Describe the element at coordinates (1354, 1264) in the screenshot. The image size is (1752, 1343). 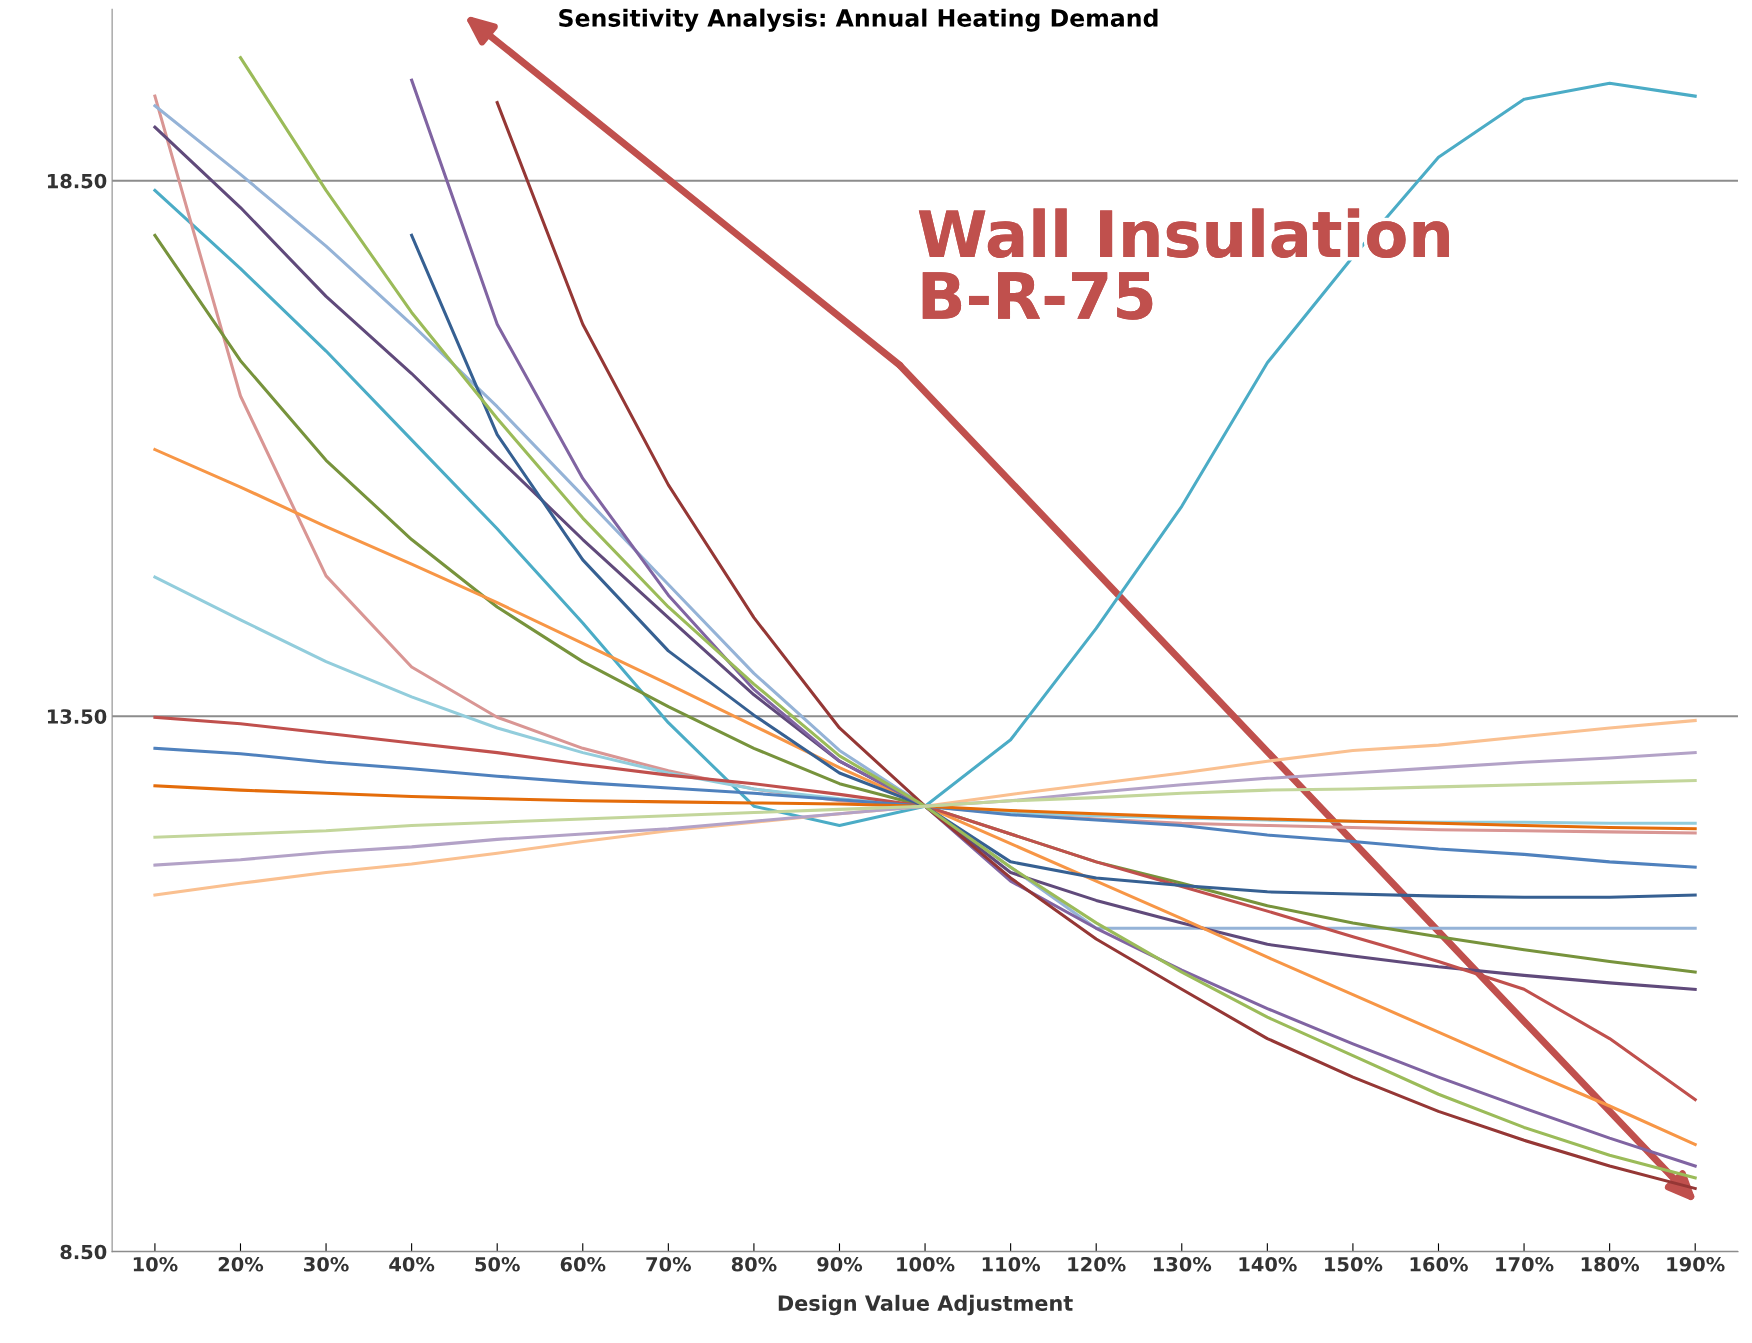
I see `x-tick-label: 150%` at that location.